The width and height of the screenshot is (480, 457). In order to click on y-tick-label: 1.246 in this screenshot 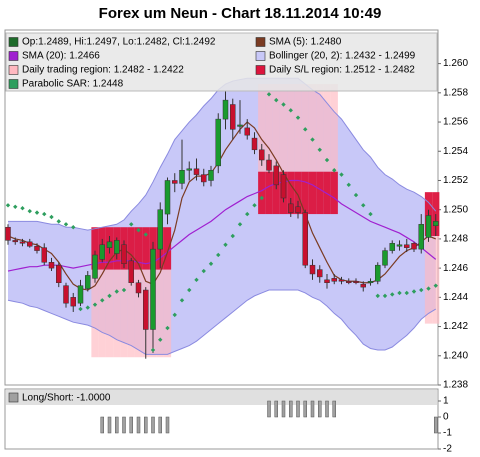, I will do `click(455, 268)`.